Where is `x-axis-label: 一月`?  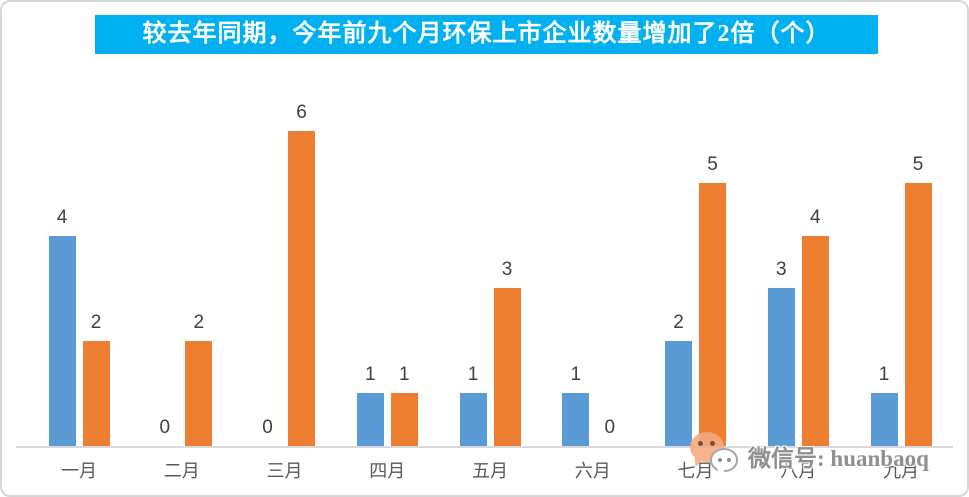
x-axis-label: 一月 is located at coordinates (79, 471).